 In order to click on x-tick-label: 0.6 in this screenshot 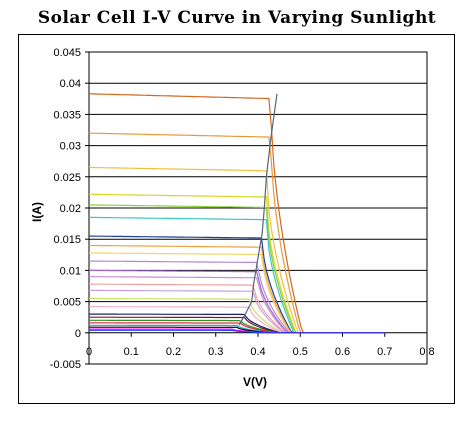, I will do `click(342, 352)`.